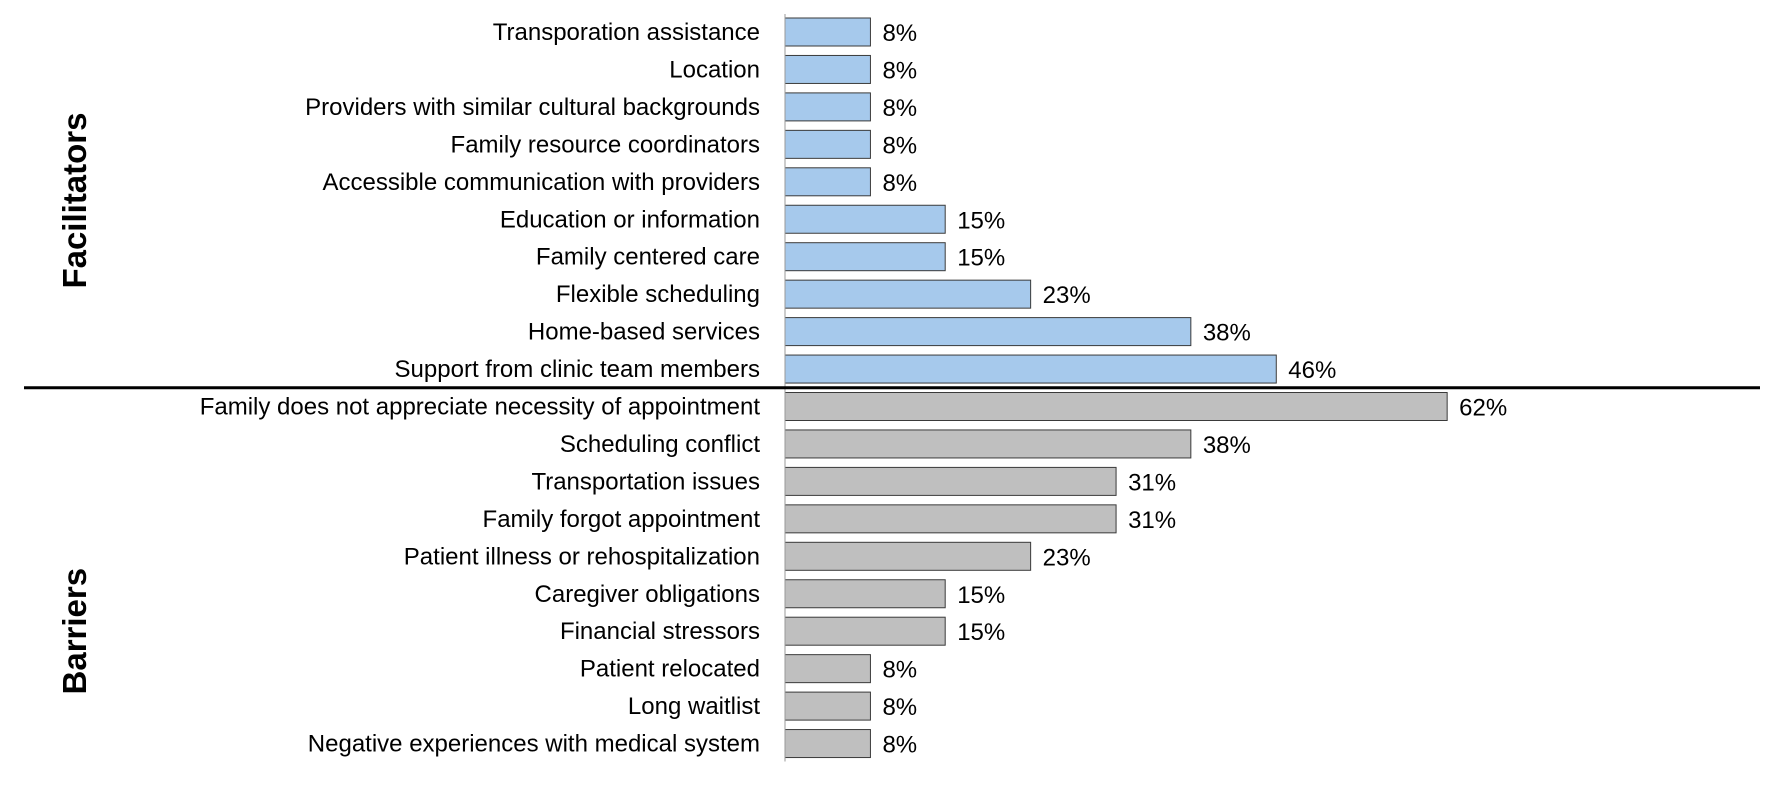 This screenshot has height=796, width=1770. What do you see at coordinates (647, 594) in the screenshot?
I see `category-label-caregiver-obligations: Caregiver obligations` at bounding box center [647, 594].